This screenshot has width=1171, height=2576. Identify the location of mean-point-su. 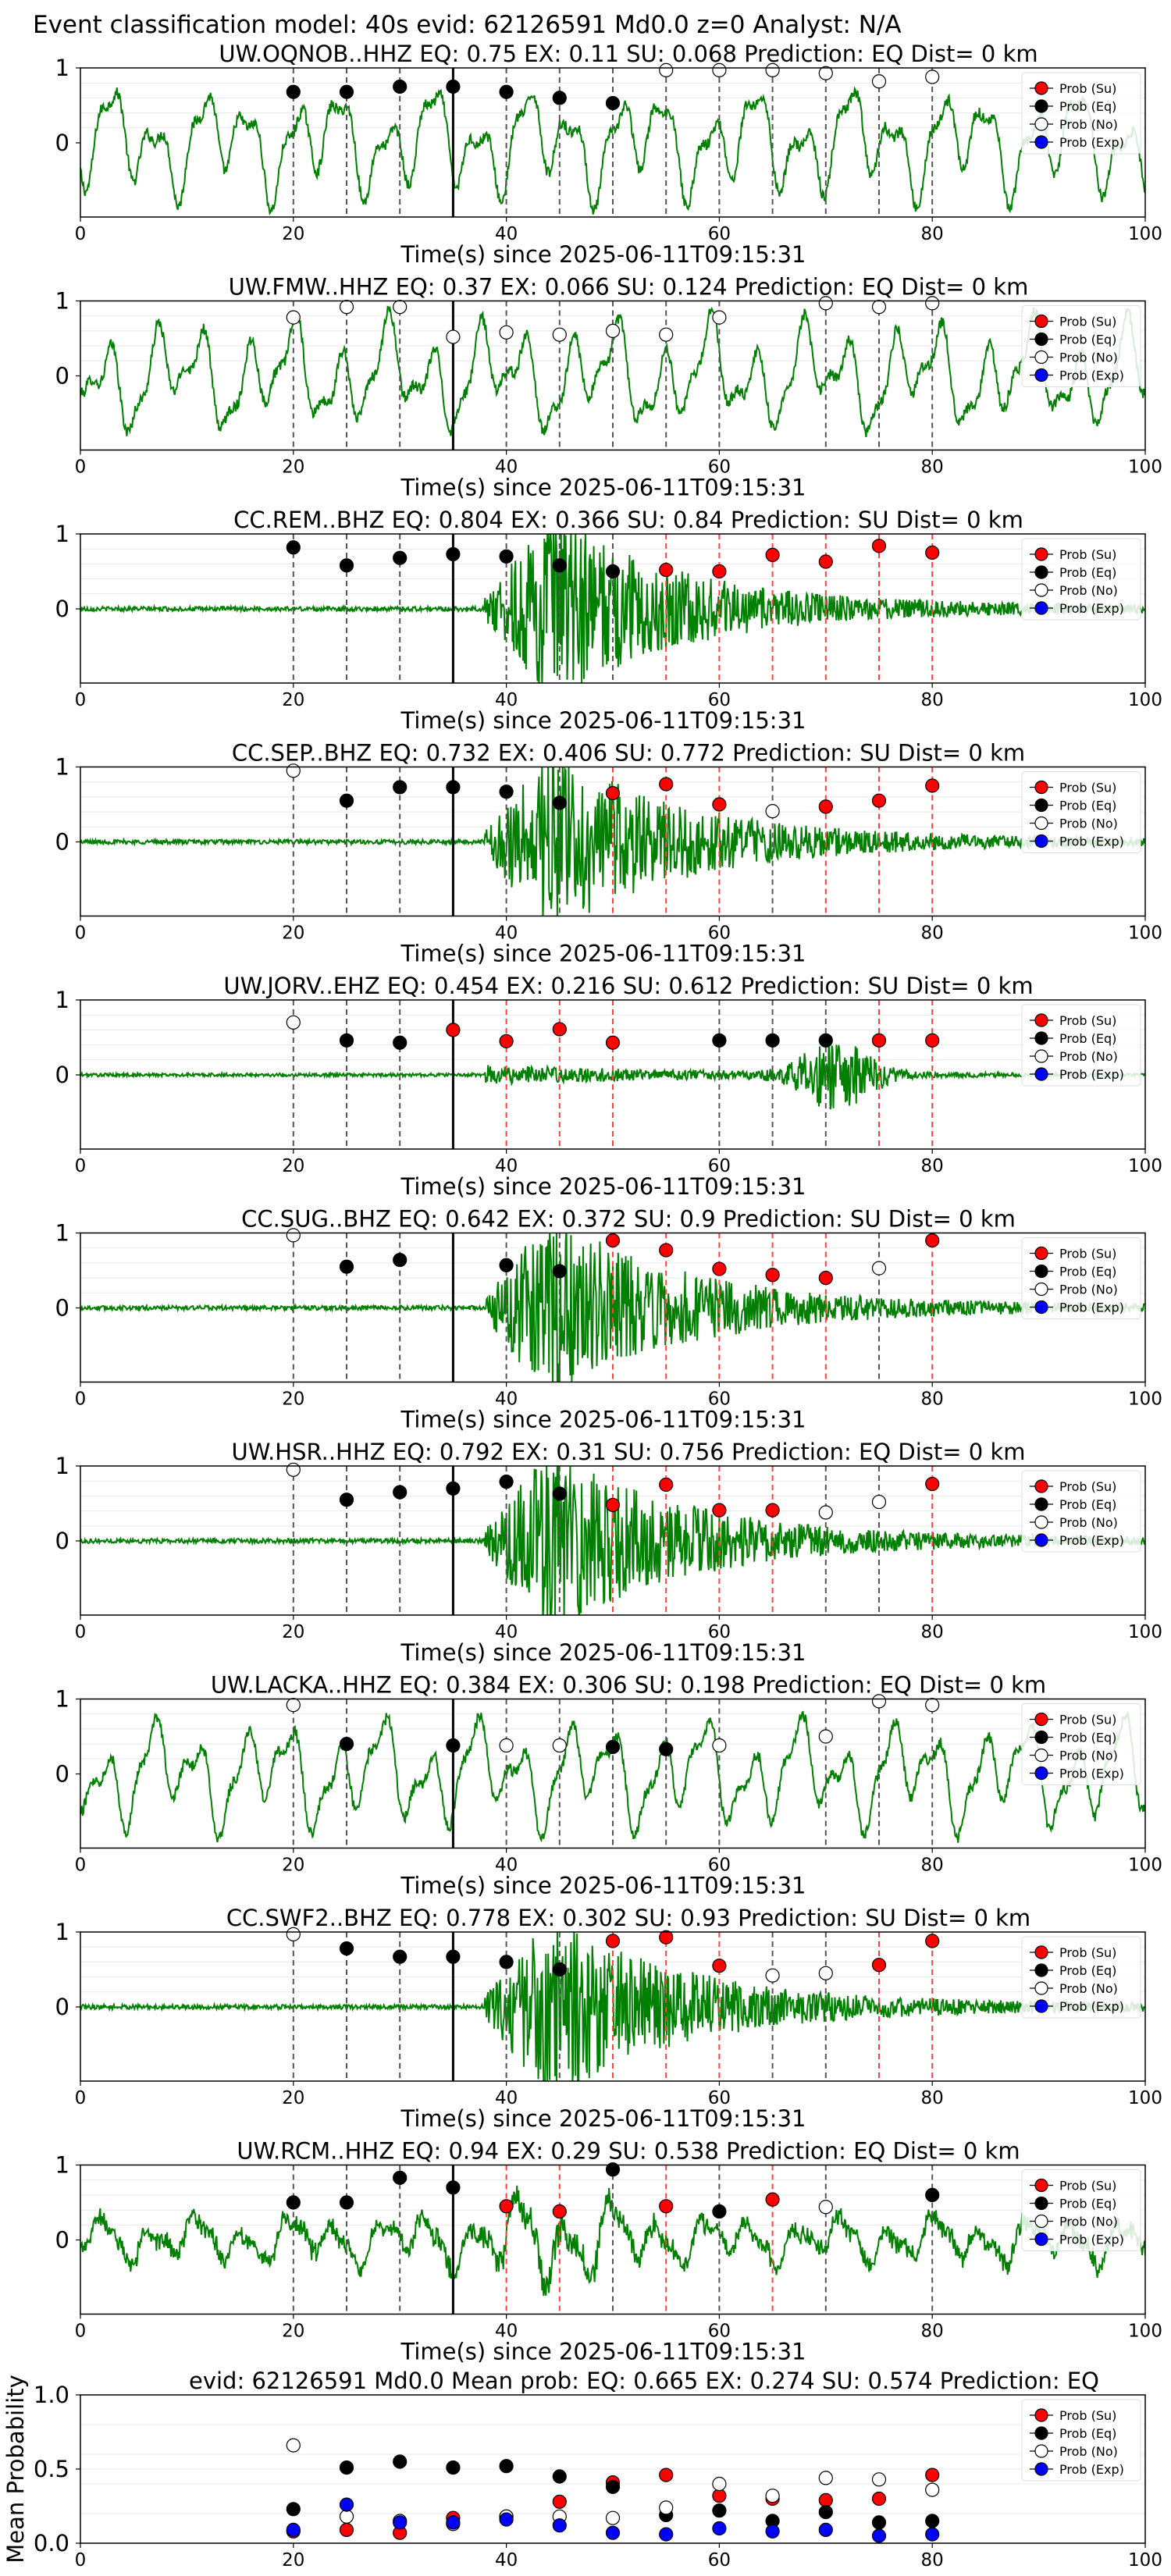
(559, 2501).